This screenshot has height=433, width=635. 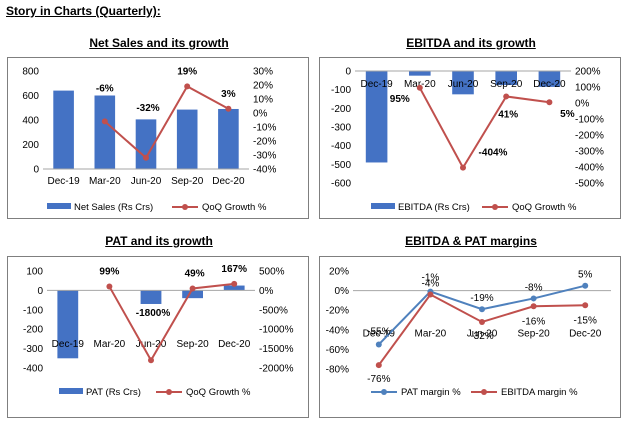 I want to click on y2-tick-label: -100%, so click(x=589, y=120).